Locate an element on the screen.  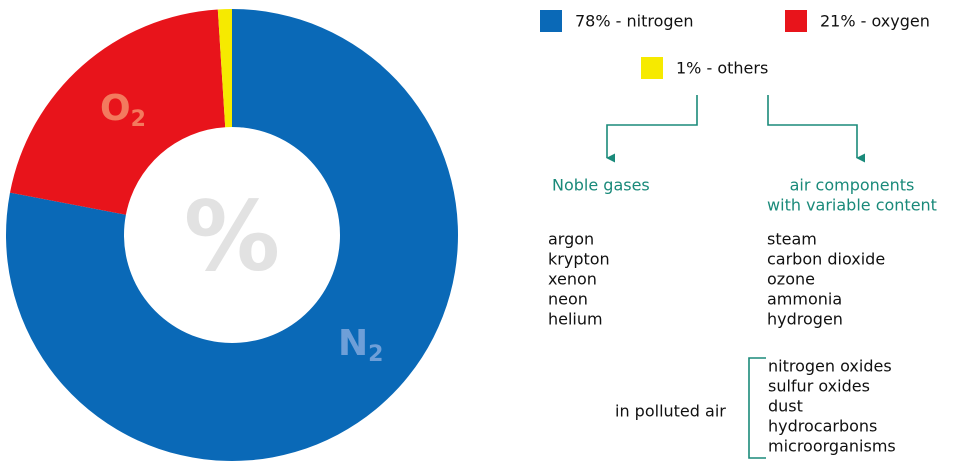
legend-entry: 1% - others is located at coordinates (722, 68).